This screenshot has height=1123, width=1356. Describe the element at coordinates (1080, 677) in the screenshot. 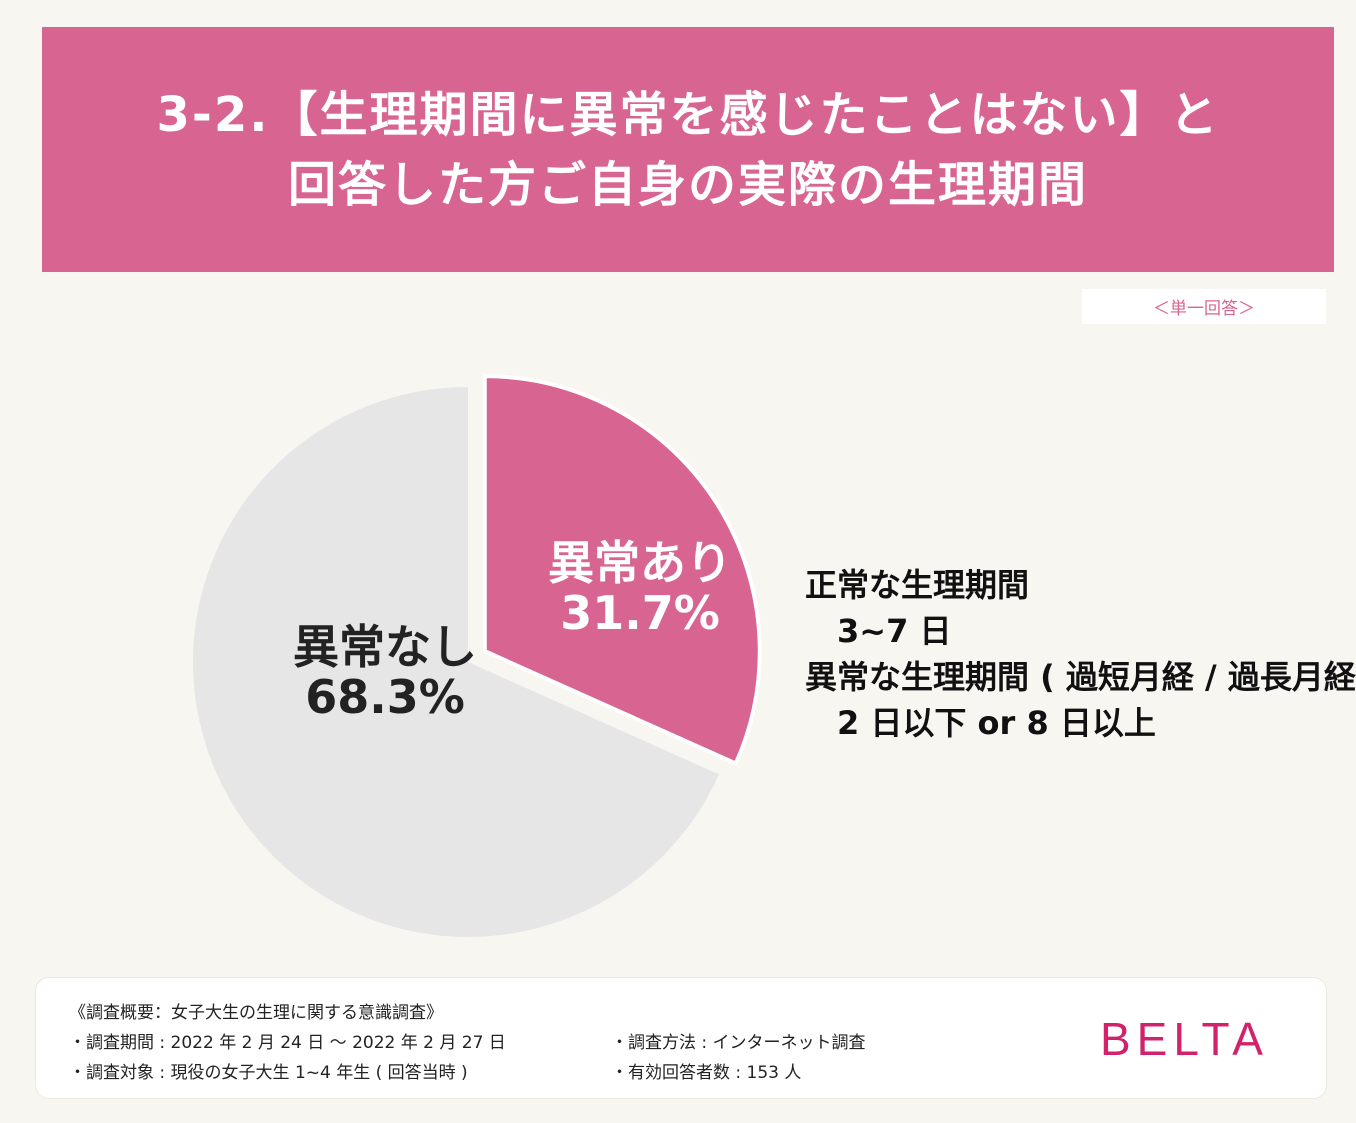

I see `abnormal-period-title: 異常な生理期間 ( 過短月経 / 過長月経 )` at that location.